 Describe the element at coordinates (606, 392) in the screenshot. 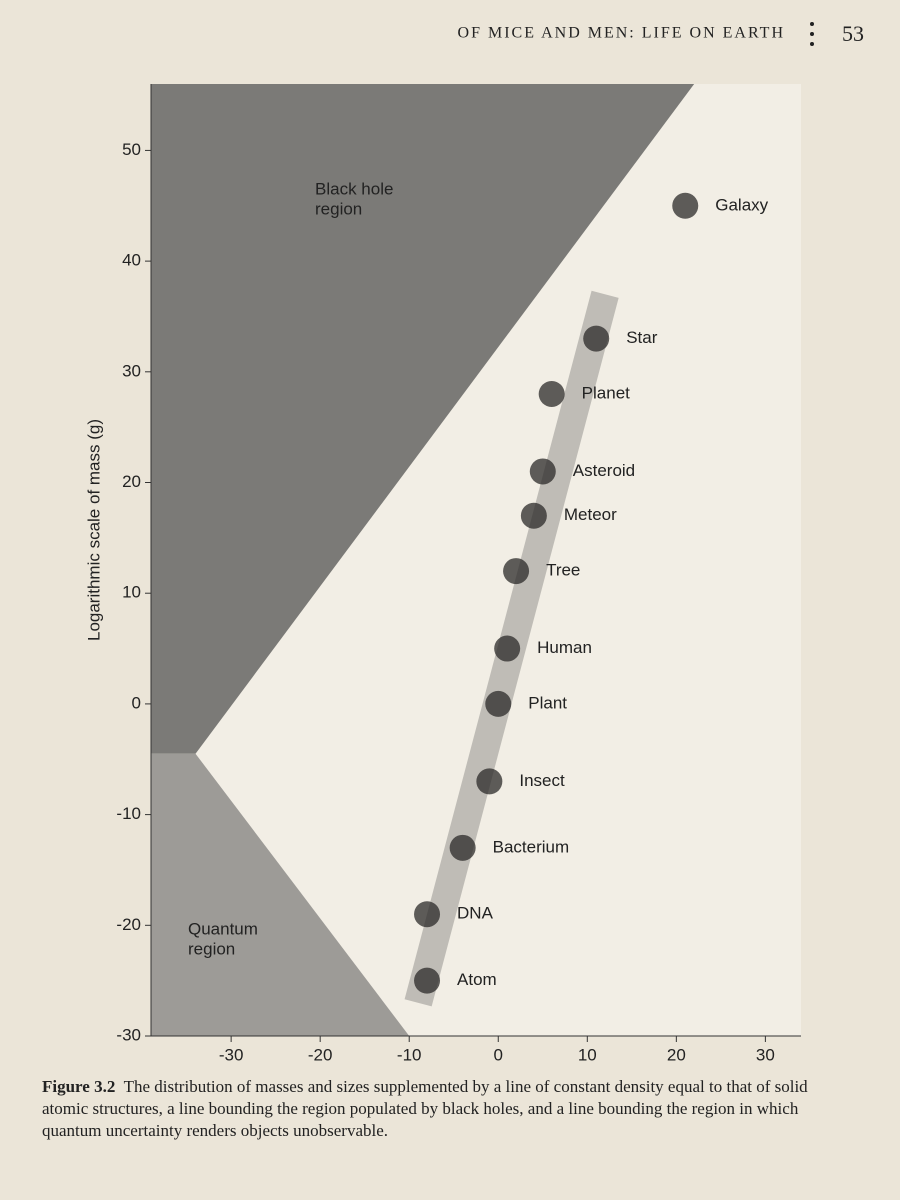

I see `object-label: Planet` at that location.